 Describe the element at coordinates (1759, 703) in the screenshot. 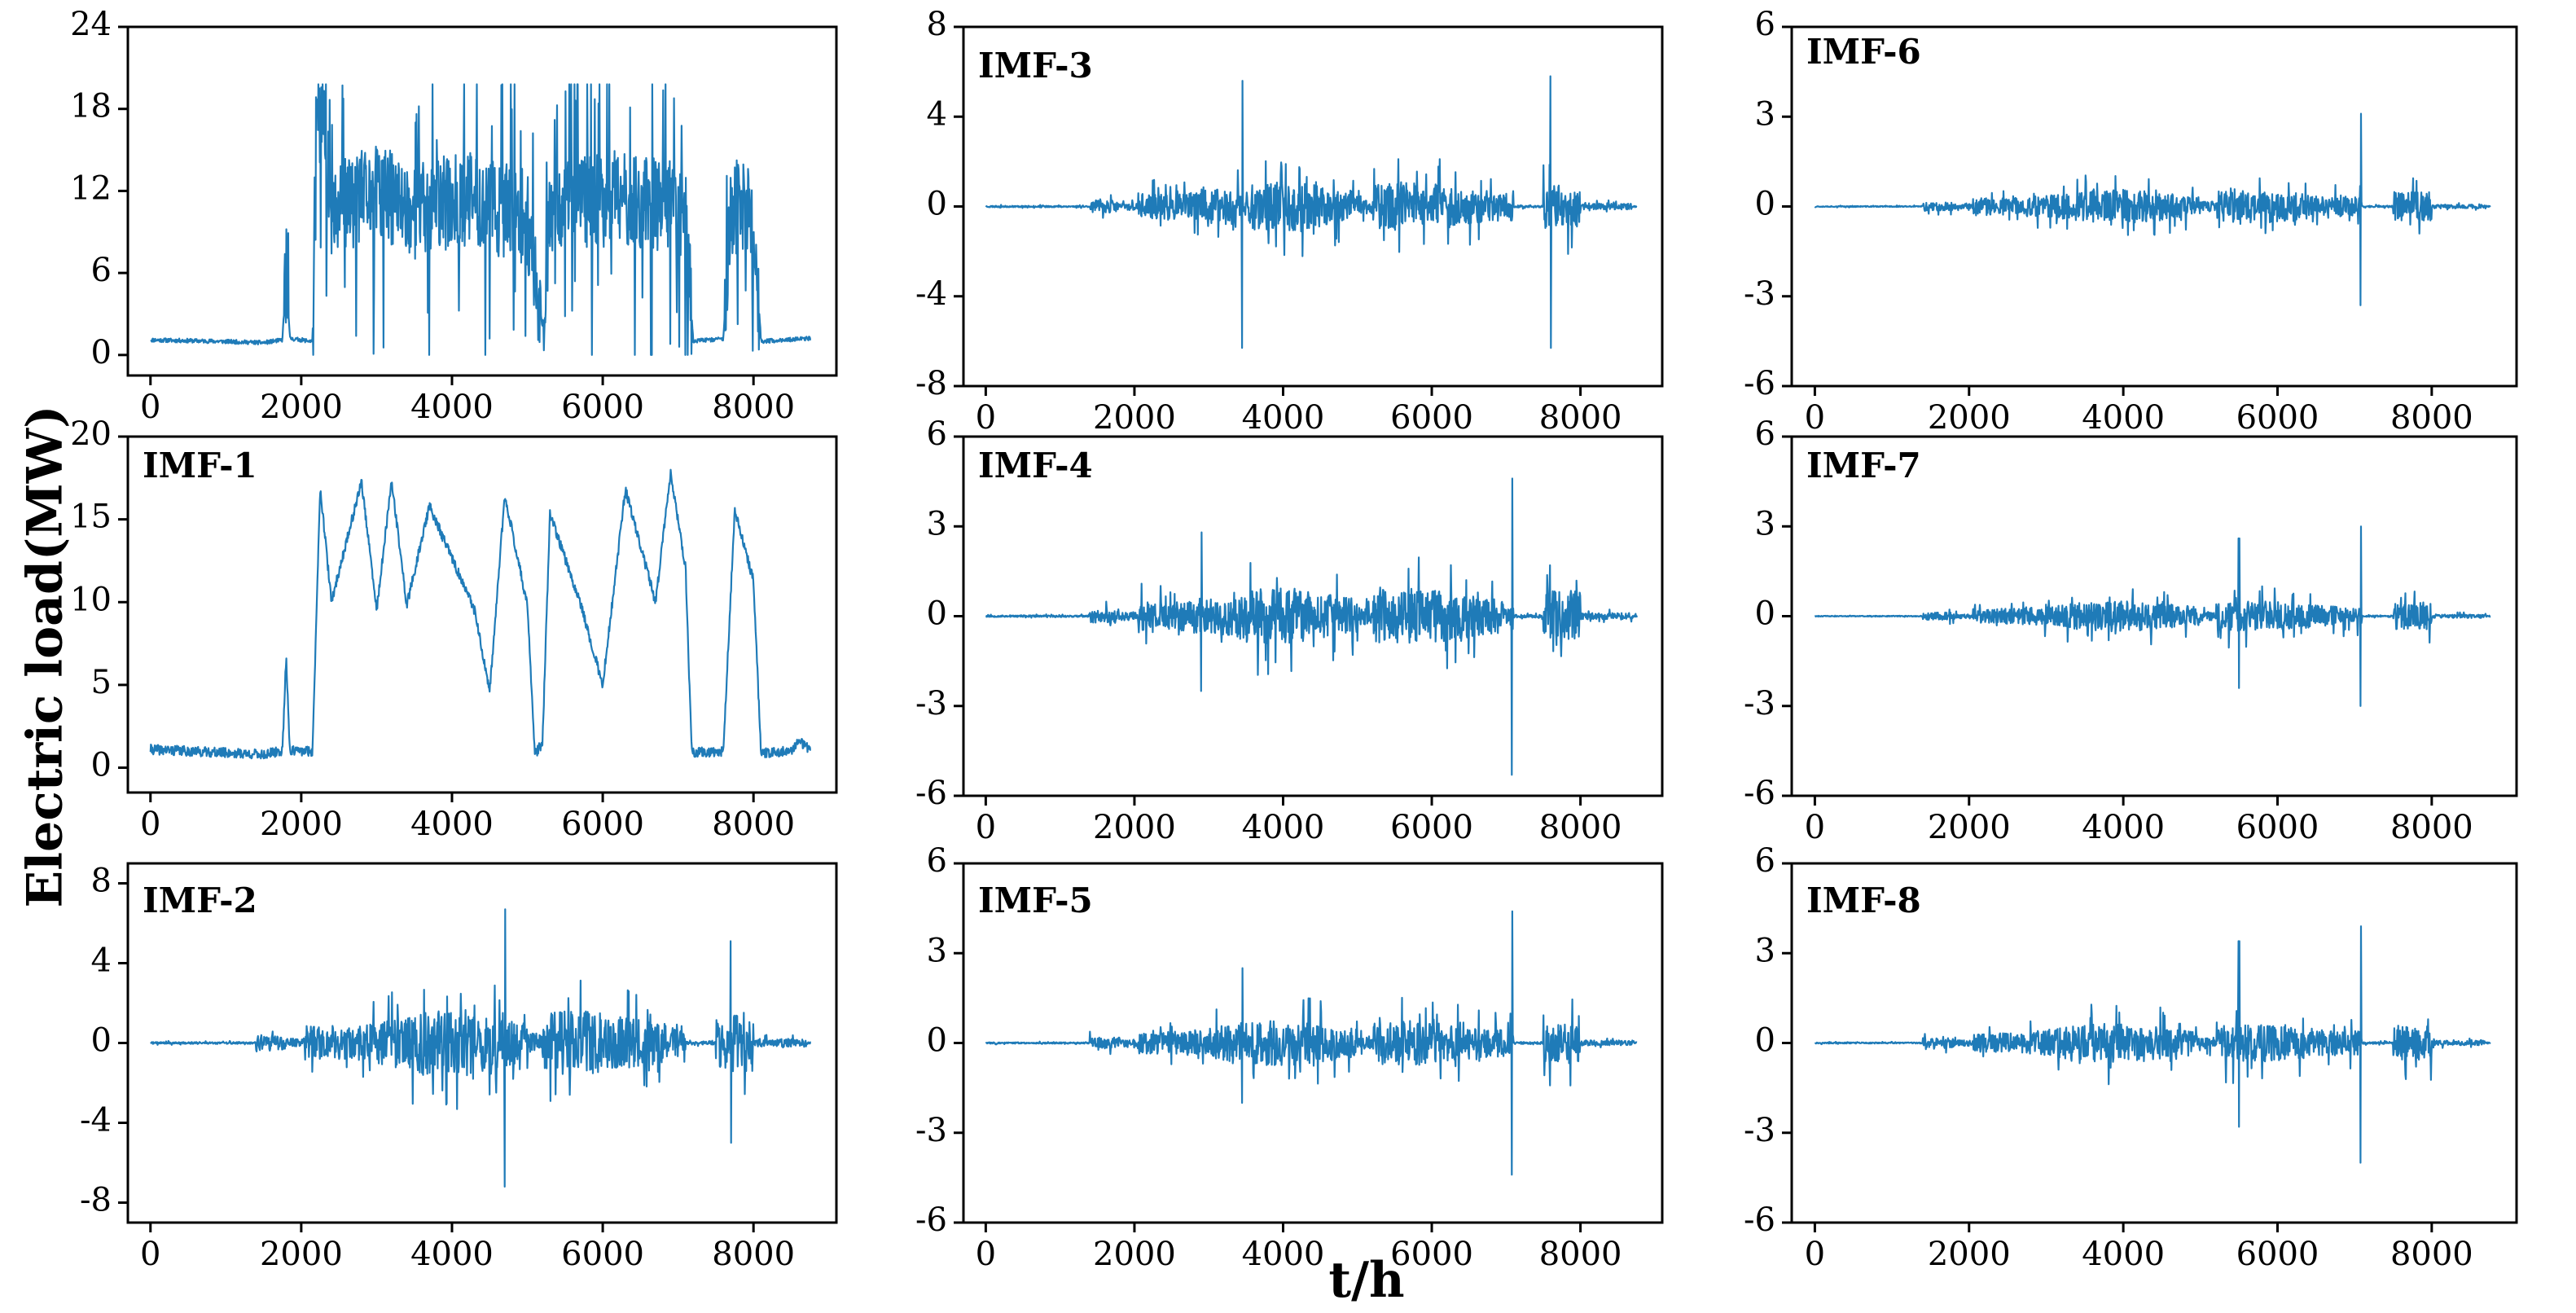

I see `y-tick-label-imf7: -3` at that location.